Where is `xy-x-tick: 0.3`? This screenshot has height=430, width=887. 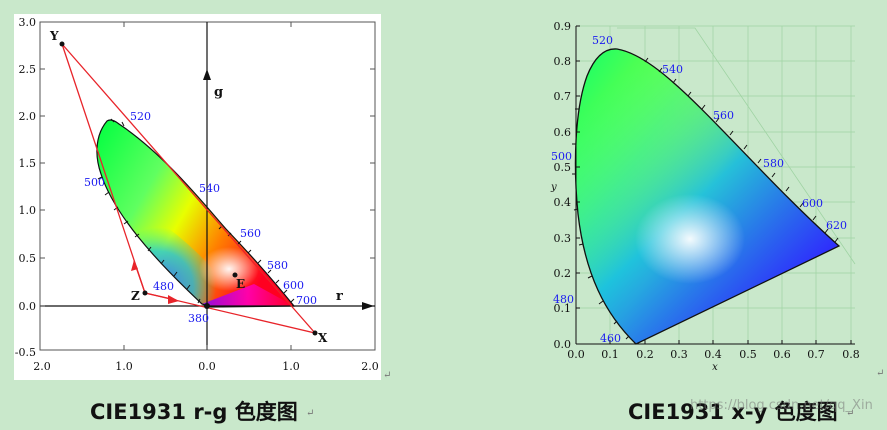 xy-x-tick: 0.3 is located at coordinates (679, 354).